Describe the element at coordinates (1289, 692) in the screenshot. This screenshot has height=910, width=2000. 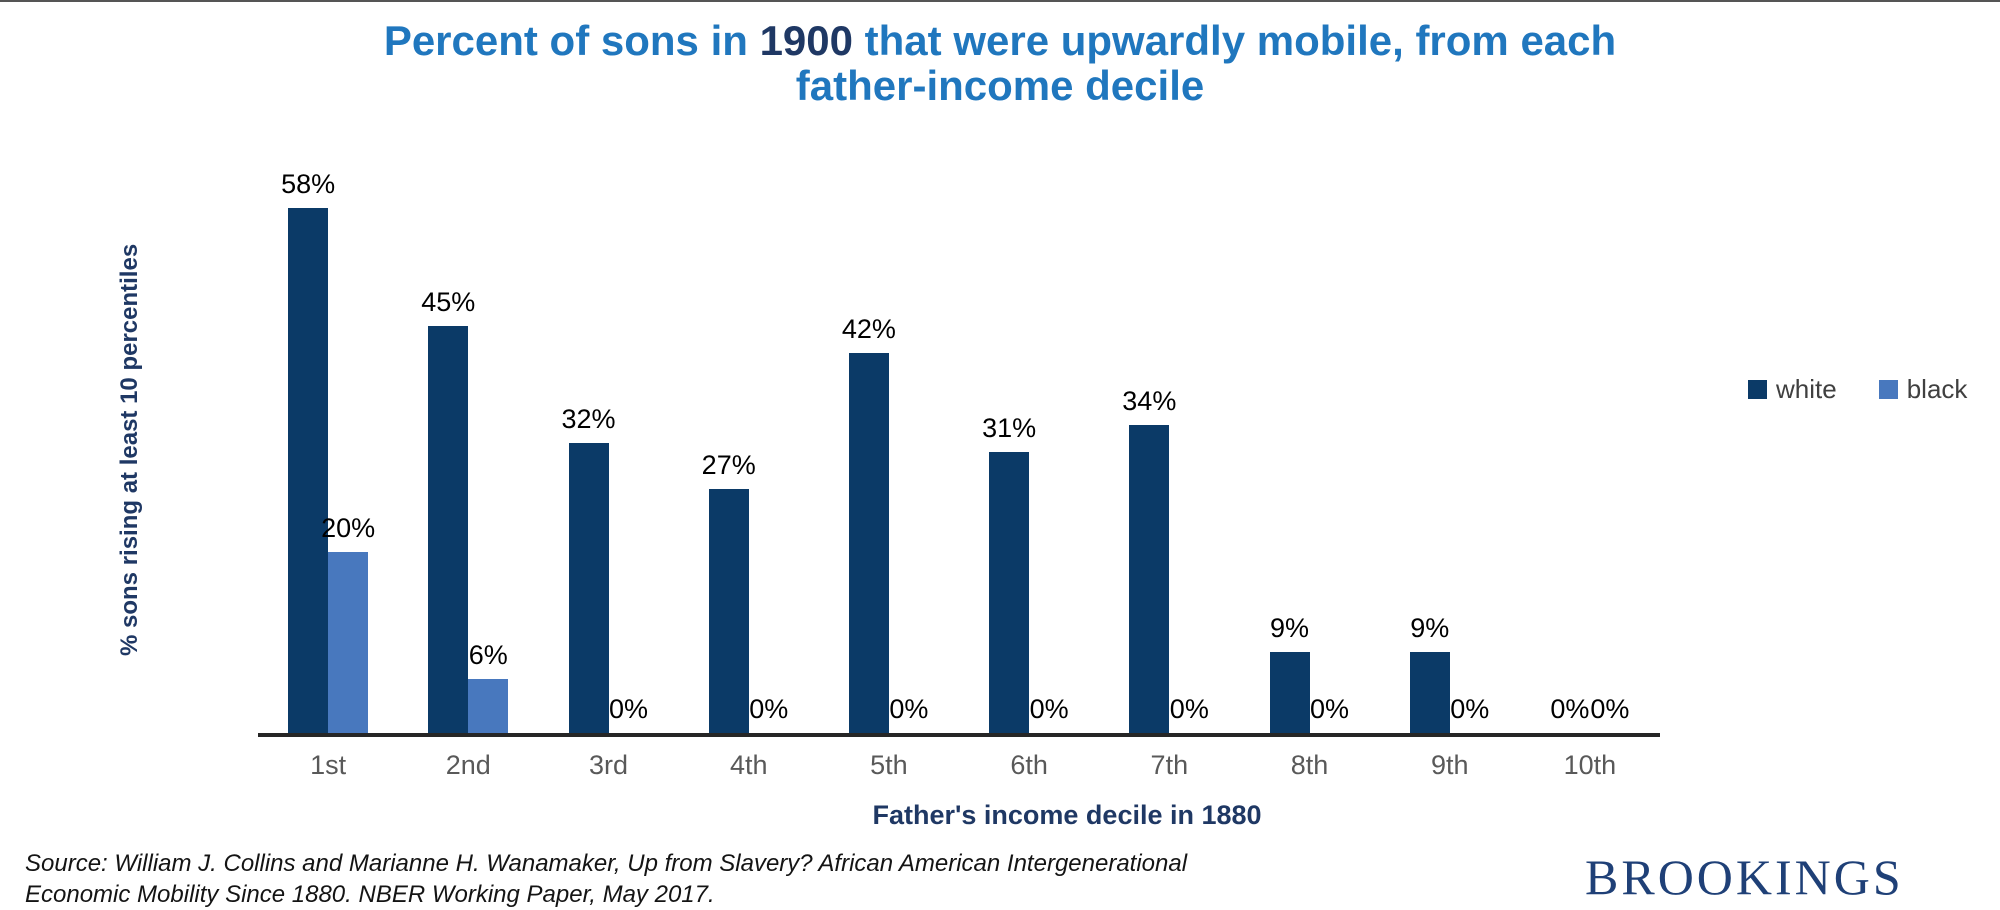
I see `bar-white-8th` at that location.